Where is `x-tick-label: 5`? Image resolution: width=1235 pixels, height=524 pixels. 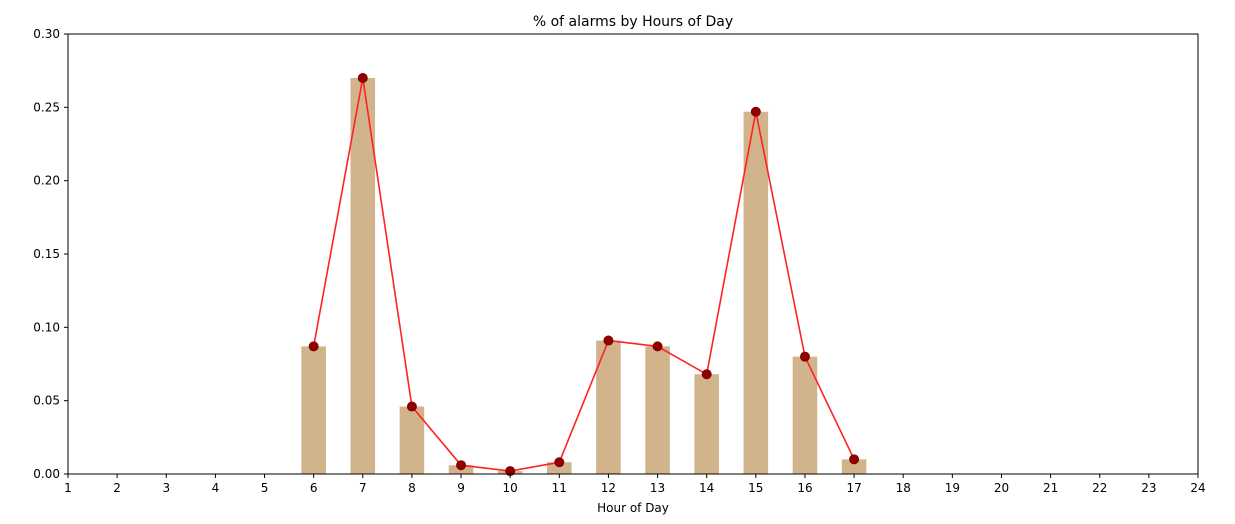 x-tick-label: 5 is located at coordinates (265, 488).